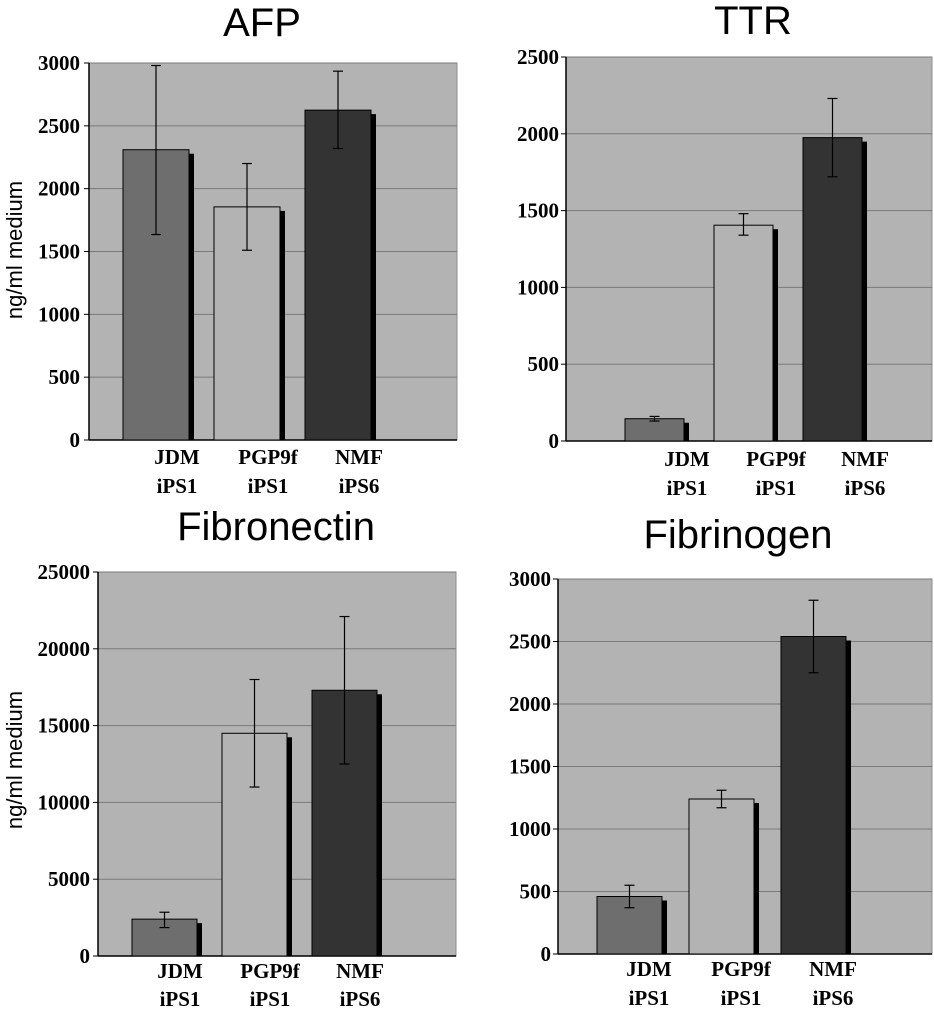  What do you see at coordinates (69, 879) in the screenshot?
I see `y-tick-label: 5000` at bounding box center [69, 879].